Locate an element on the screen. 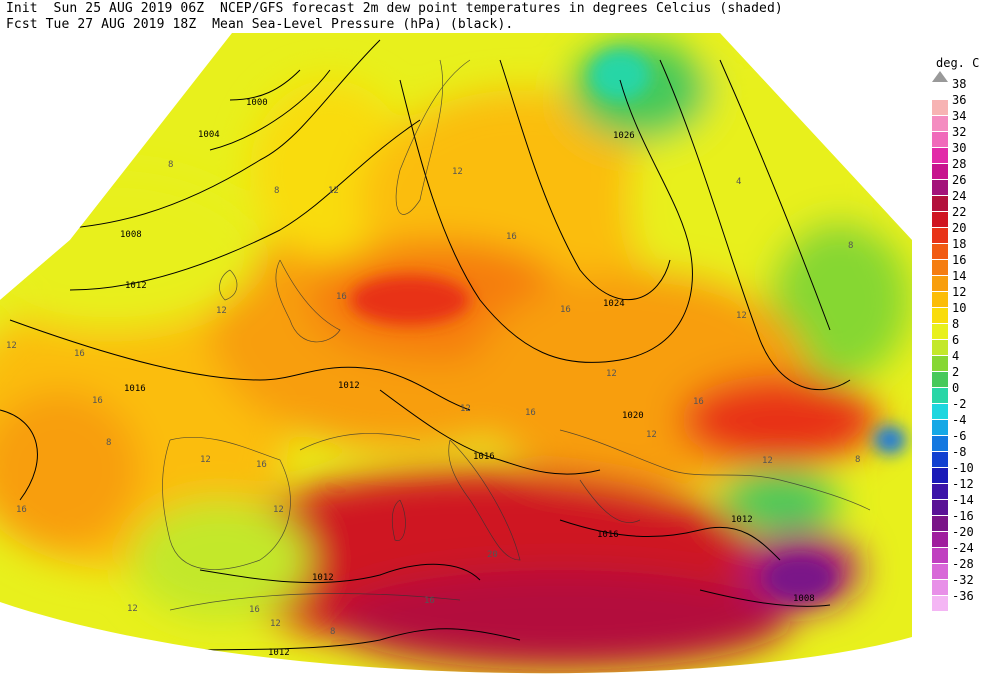  legend-label: -32 is located at coordinates (963, 580).